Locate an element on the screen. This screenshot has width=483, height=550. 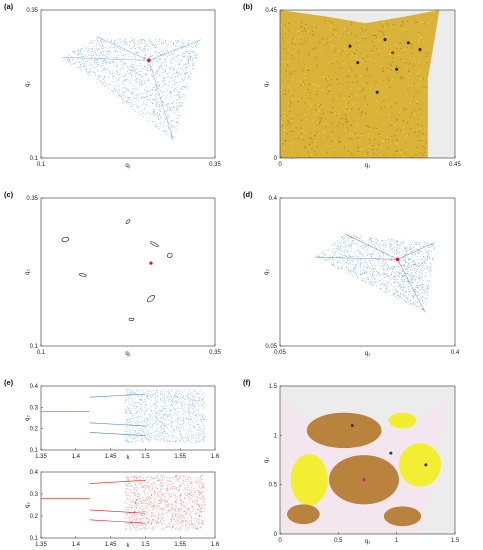
chart-e2-xtick-label: 1.5 is located at coordinates (145, 545).